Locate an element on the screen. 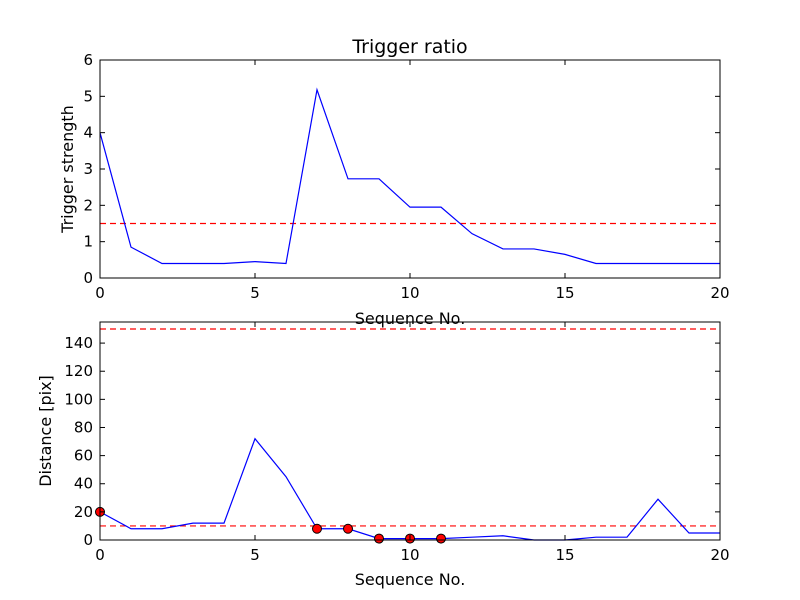 The height and width of the screenshot is (600, 800). y-tick-label: 1 is located at coordinates (88, 242).